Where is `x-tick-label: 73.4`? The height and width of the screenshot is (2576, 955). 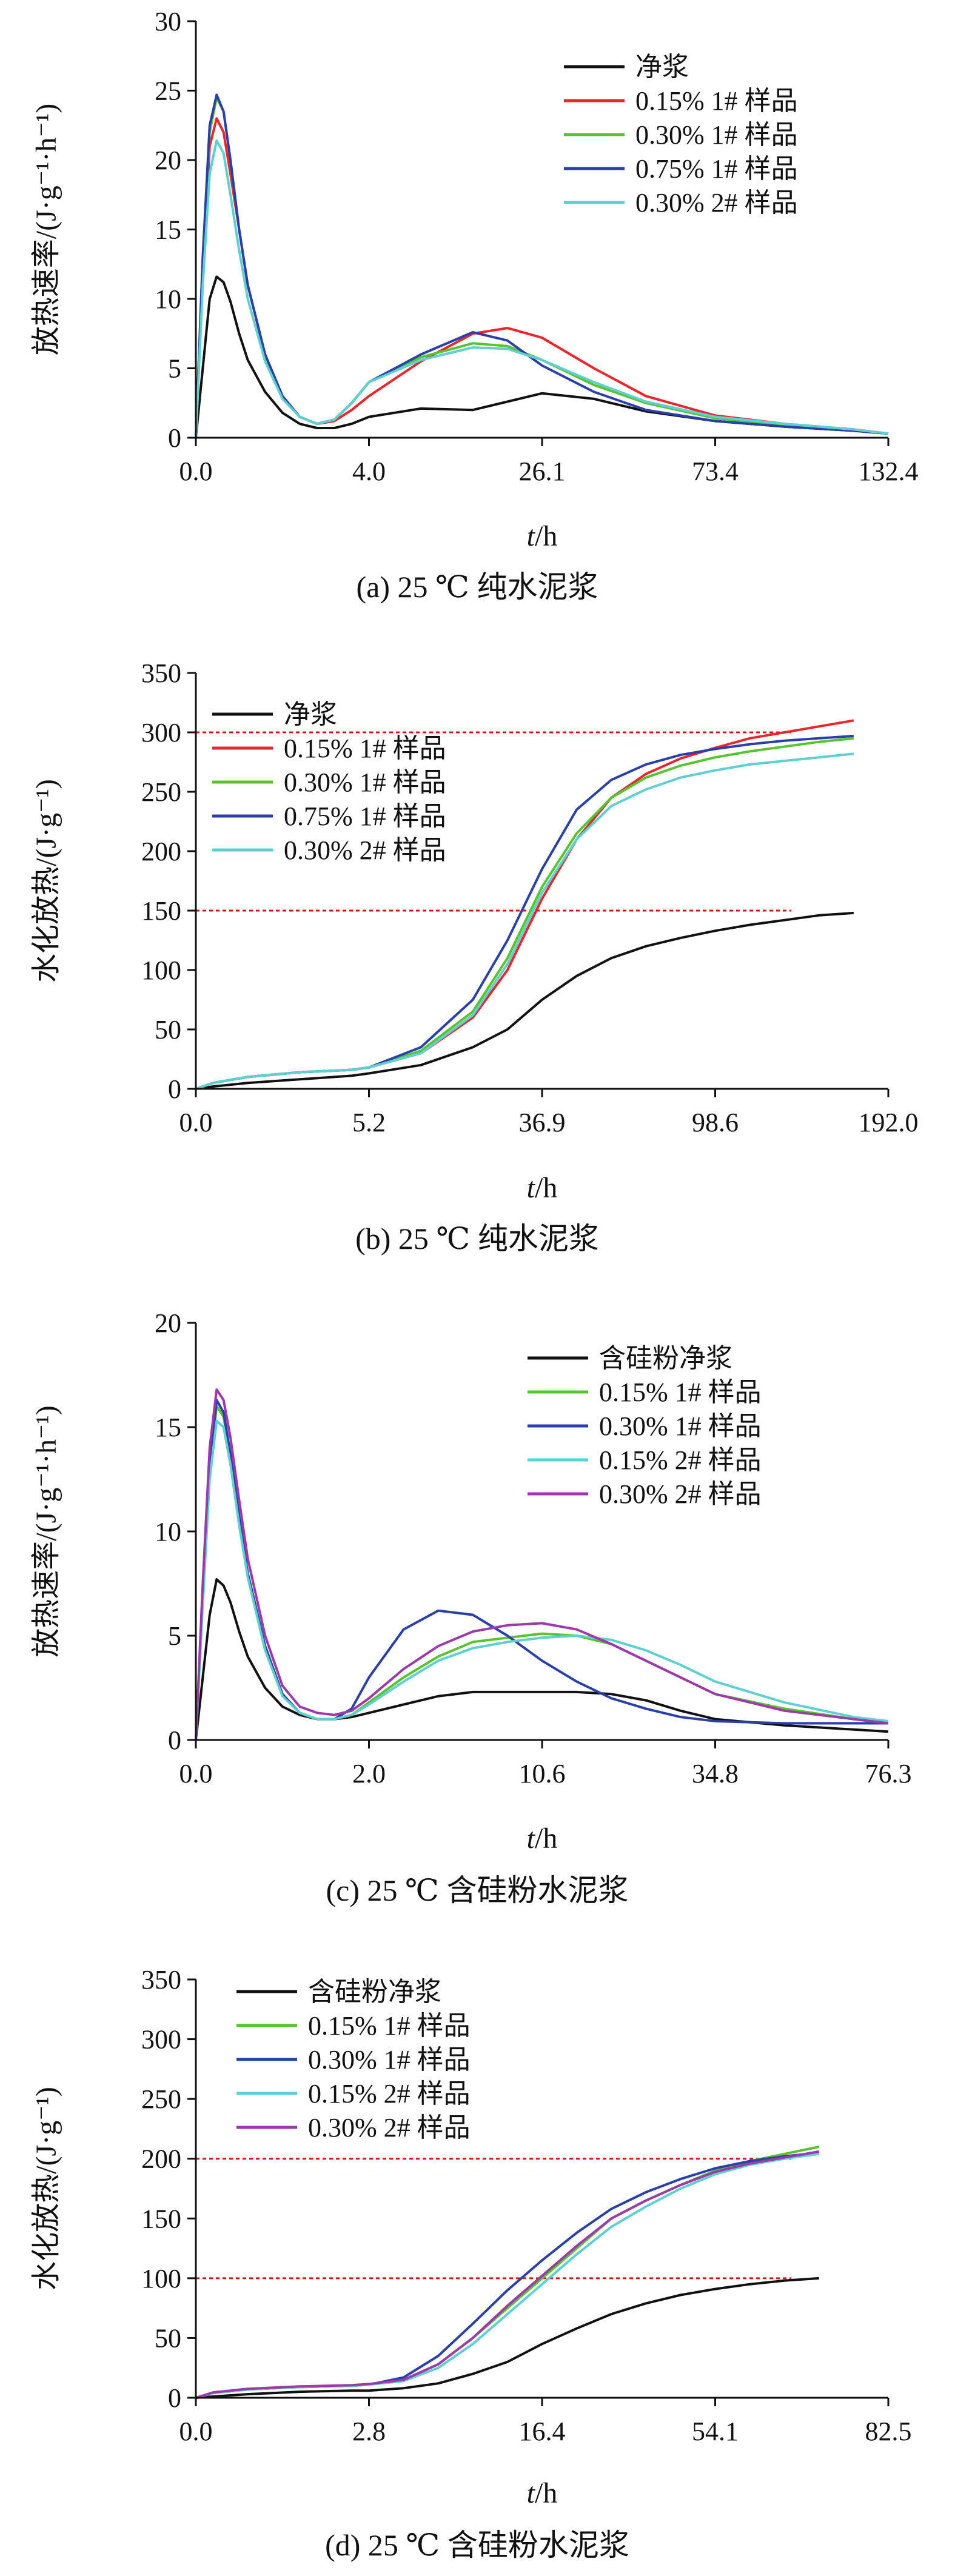
x-tick-label: 73.4 is located at coordinates (715, 471).